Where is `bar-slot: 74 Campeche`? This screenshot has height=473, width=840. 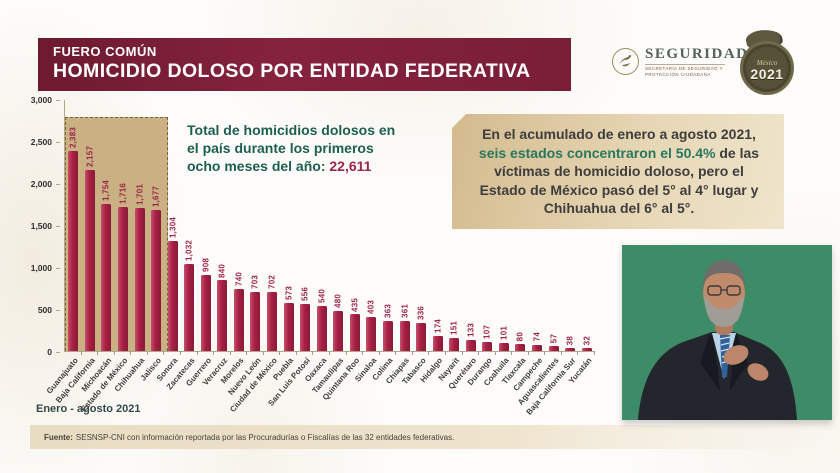
bar-slot: 74 Campeche is located at coordinates (528, 246).